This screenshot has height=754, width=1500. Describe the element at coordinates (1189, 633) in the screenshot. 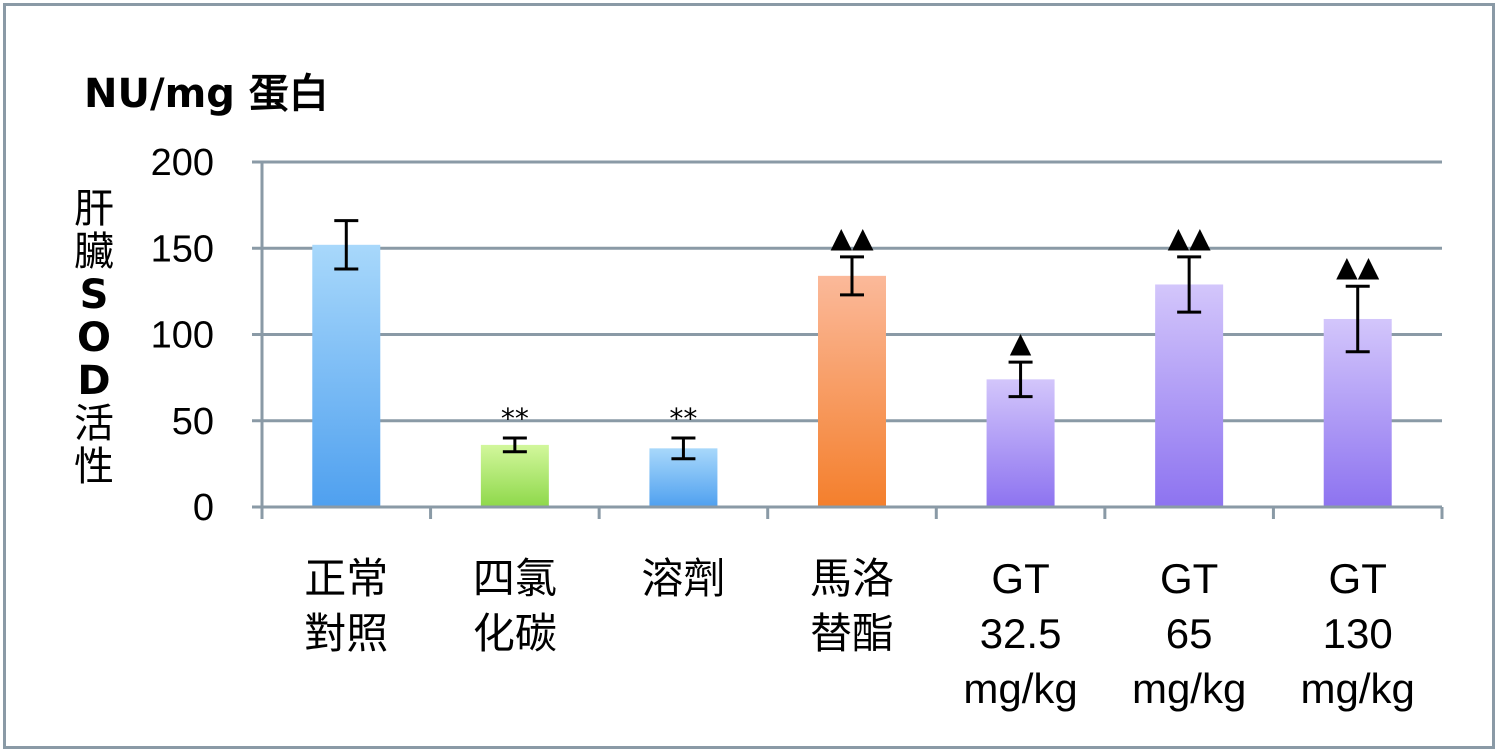

I see `category-label: 65` at that location.